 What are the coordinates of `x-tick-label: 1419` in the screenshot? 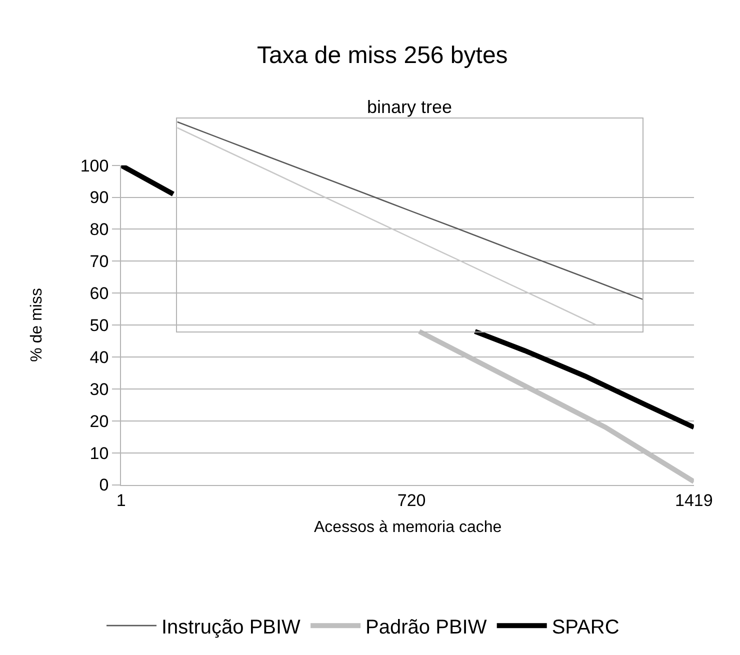 It's located at (693, 500).